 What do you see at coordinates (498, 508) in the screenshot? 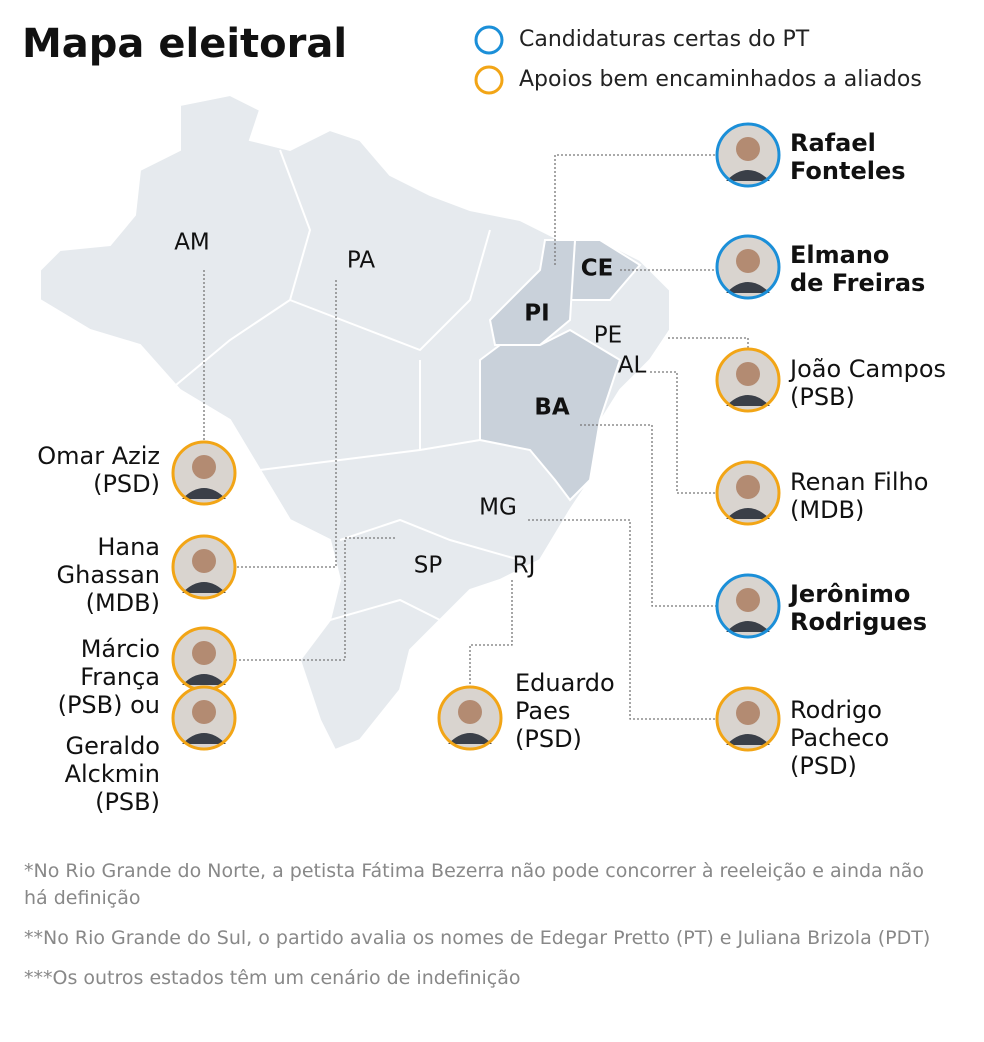
I see `state-label: MG` at bounding box center [498, 508].